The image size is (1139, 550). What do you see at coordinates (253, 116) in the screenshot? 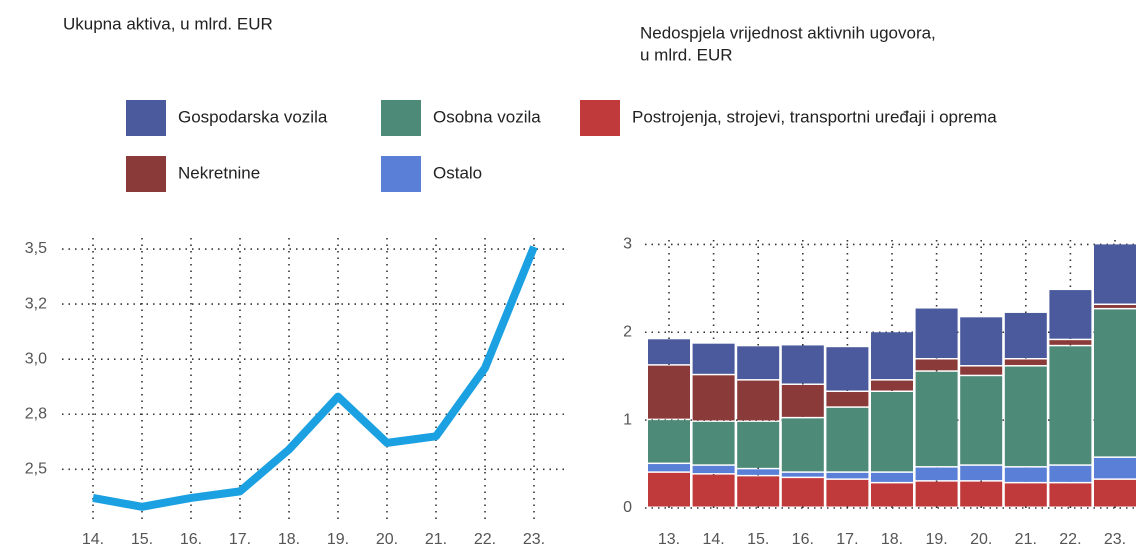
I see `legend-label: Gospodarska vozila` at bounding box center [253, 116].